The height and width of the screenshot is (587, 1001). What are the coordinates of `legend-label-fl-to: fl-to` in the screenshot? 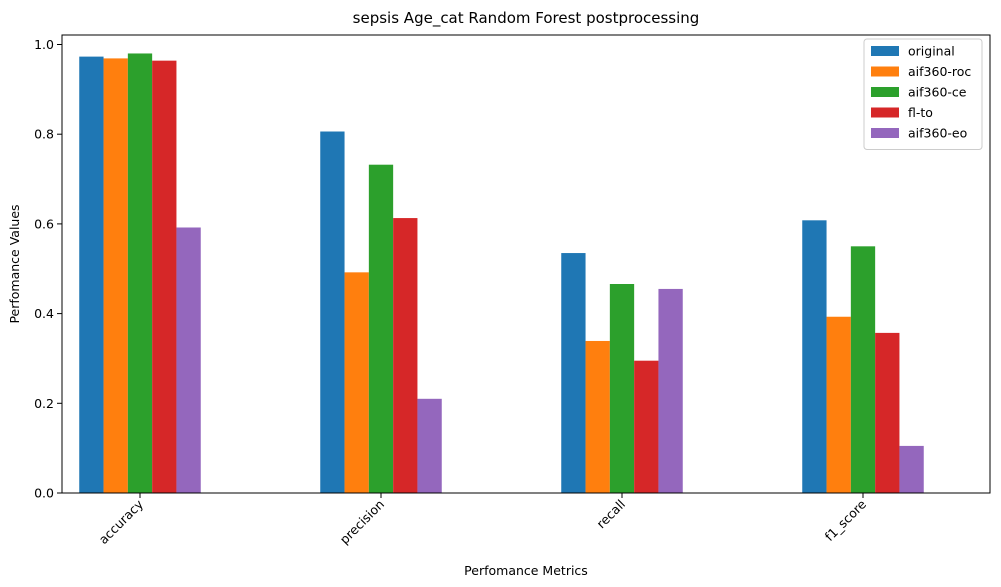 It's located at (920, 112).